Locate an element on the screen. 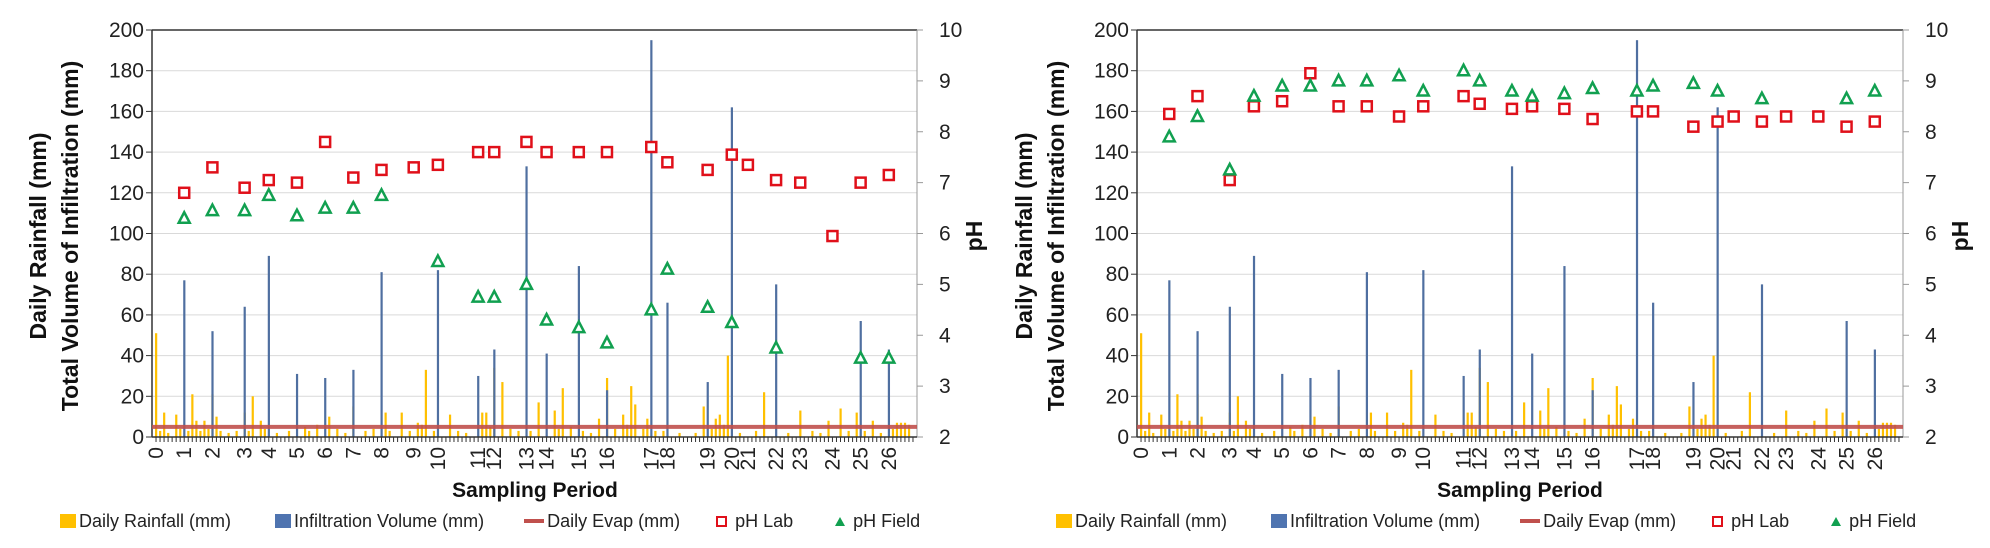 Image resolution: width=1990 pixels, height=548 pixels. y-tick-label: 40 is located at coordinates (132, 356).